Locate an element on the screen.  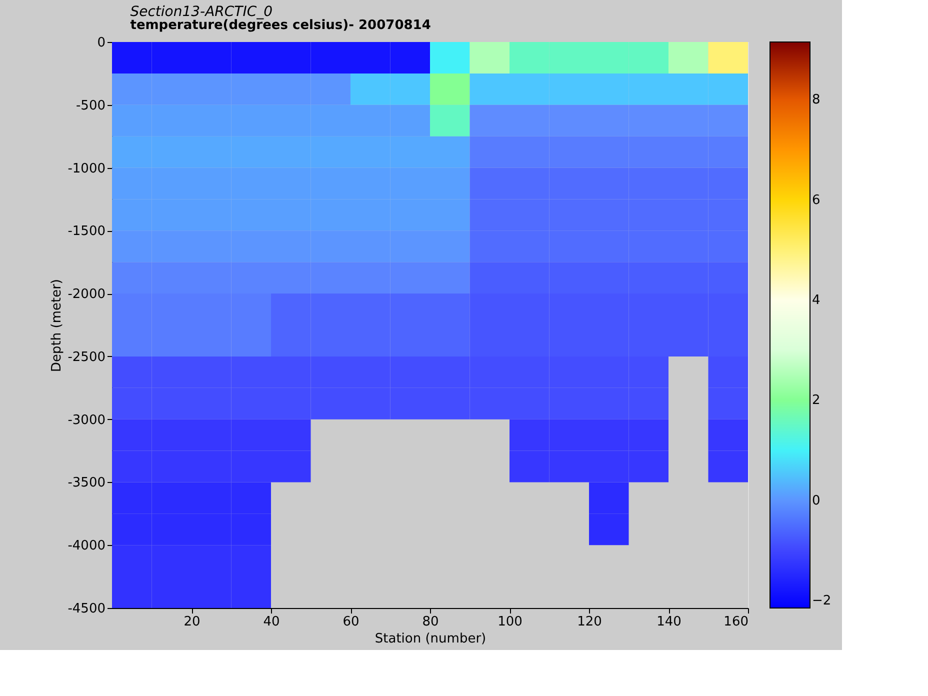
y-tick-label: -1500 is located at coordinates (87, 232).